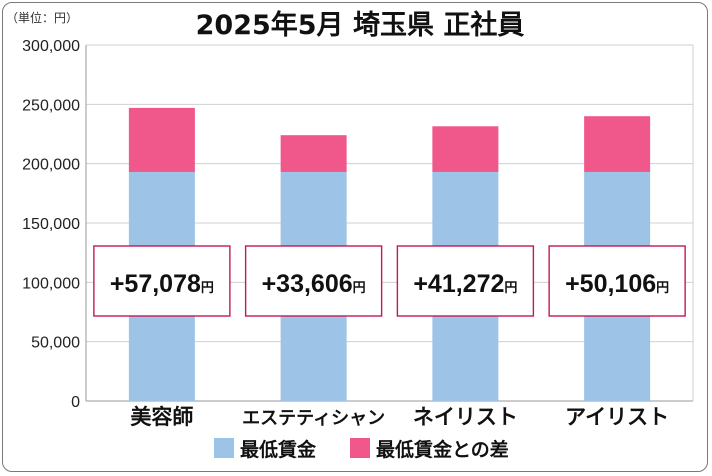 Image resolution: width=712 pixels, height=476 pixels. Describe the element at coordinates (399, 417) in the screenshot. I see `x-axis-labels: 美容師 エステティシャン ネイリスト アイリスト` at that location.